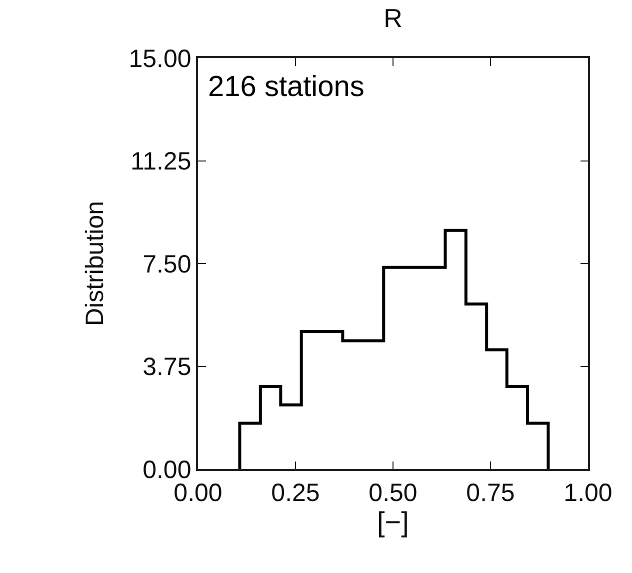 The width and height of the screenshot is (632, 573). I want to click on x-tick-label: 0.50, so click(393, 492).